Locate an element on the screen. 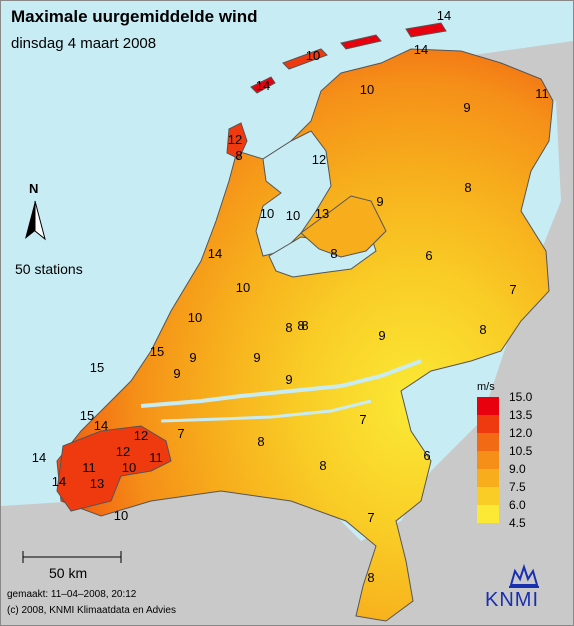 This screenshot has height=626, width=574. north-label: N is located at coordinates (34, 188).